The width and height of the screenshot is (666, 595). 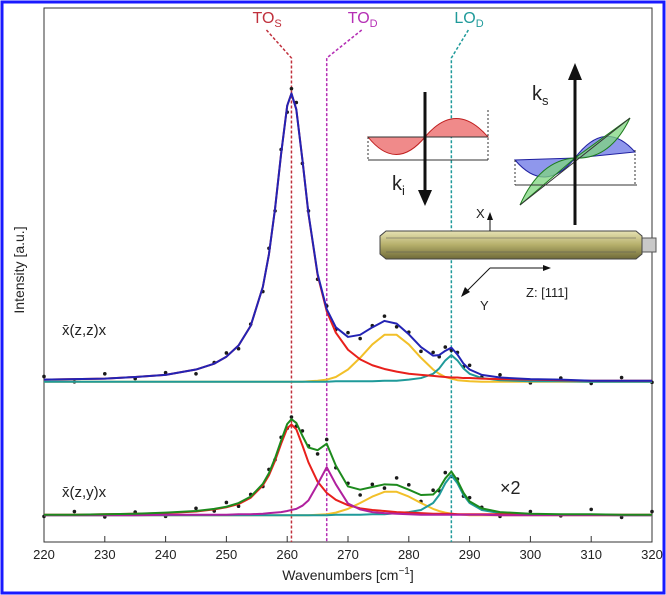 I want to click on x-axis-label-sup: −1, so click(x=404, y=571).